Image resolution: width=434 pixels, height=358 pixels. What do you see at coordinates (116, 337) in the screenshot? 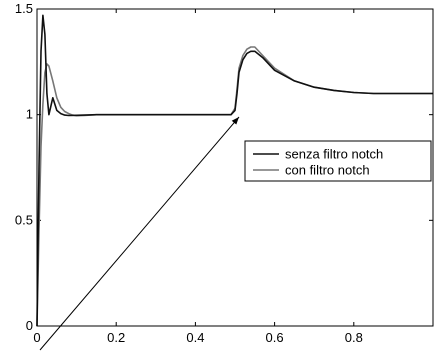
I see `x-tick-label: 0.2` at bounding box center [116, 337].